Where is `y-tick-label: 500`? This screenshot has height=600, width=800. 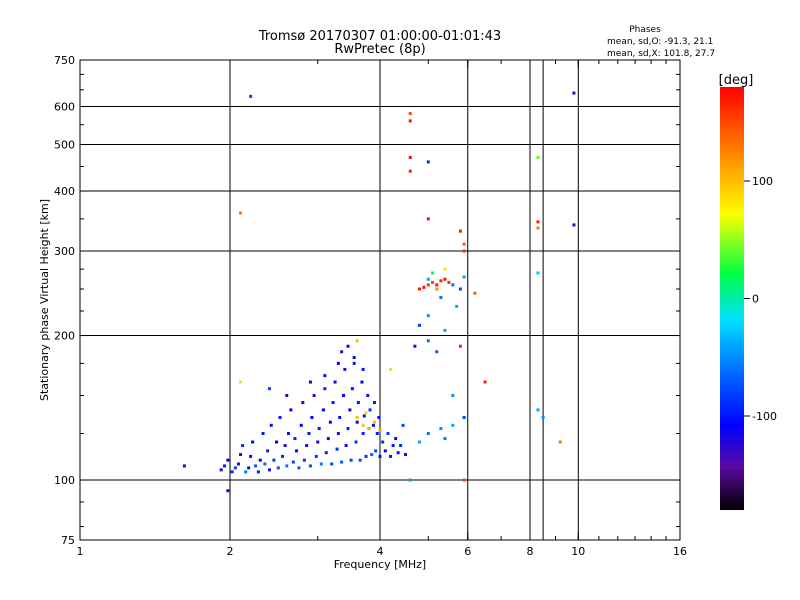 y-tick-label: 500 is located at coordinates (64, 145).